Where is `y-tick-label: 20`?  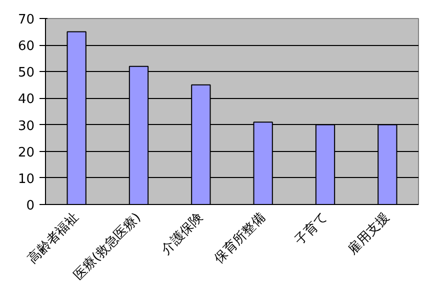
y-tick-label: 20 is located at coordinates (26, 152).